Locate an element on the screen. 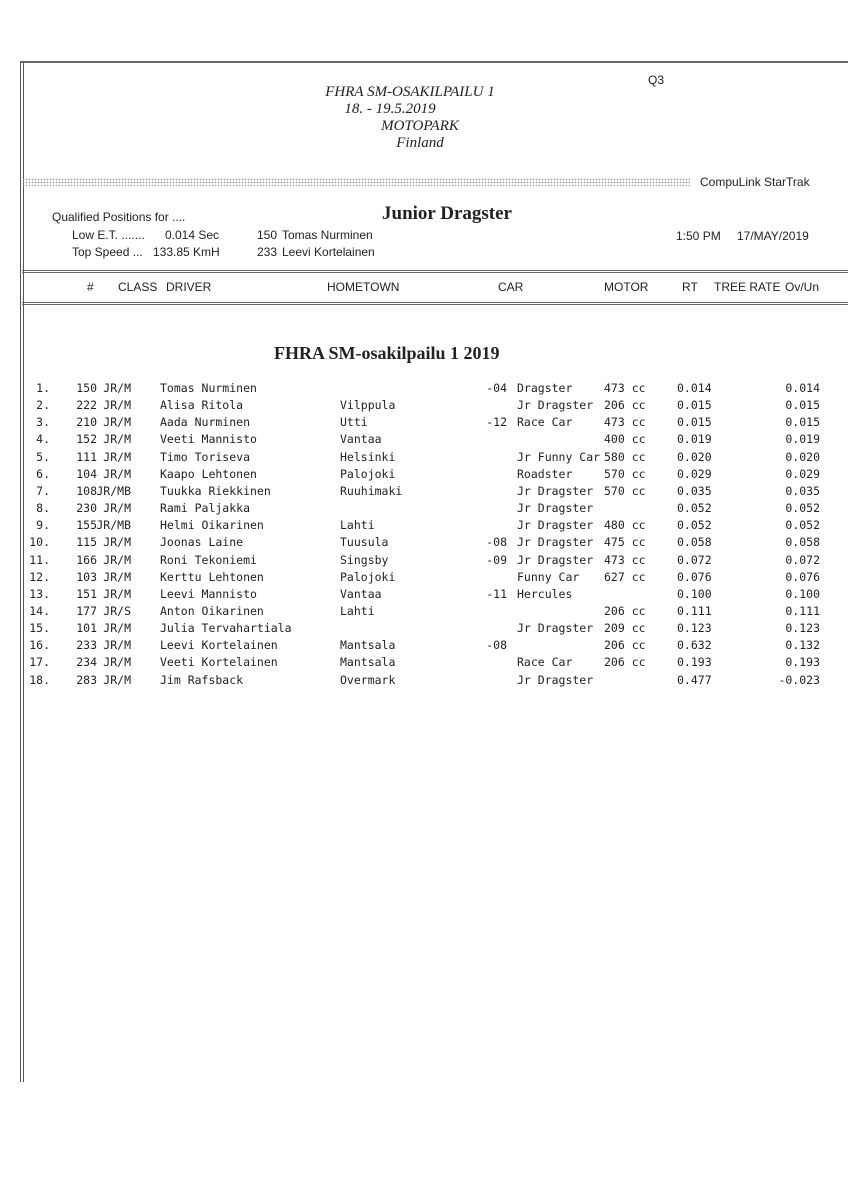 The width and height of the screenshot is (848, 1200). cell-car-number: 155 is located at coordinates (86, 525).